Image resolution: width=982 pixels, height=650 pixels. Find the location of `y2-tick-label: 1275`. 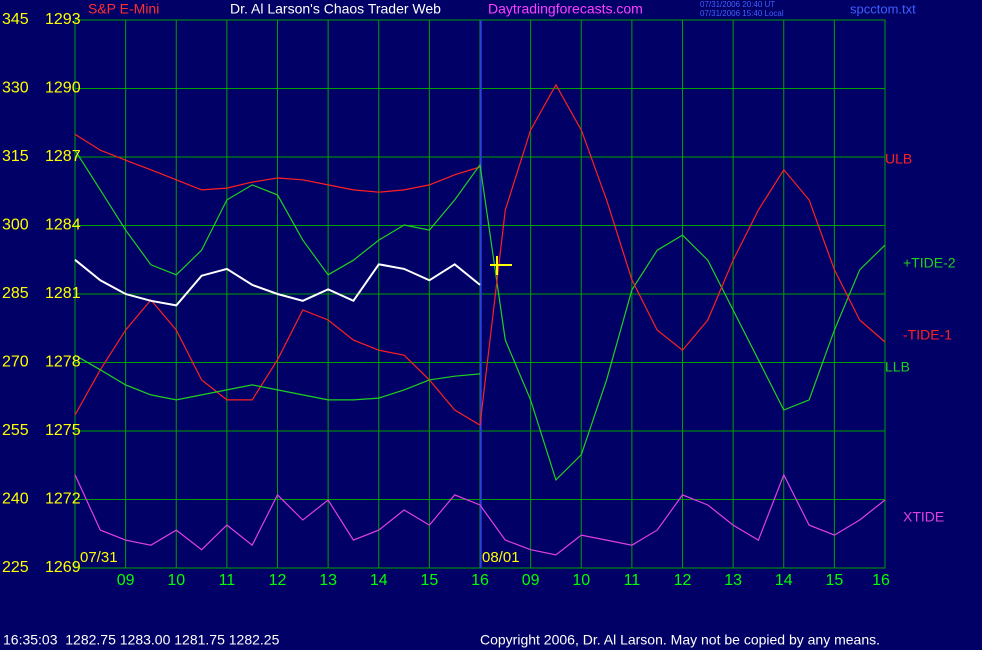

y2-tick-label: 1275 is located at coordinates (63, 430).